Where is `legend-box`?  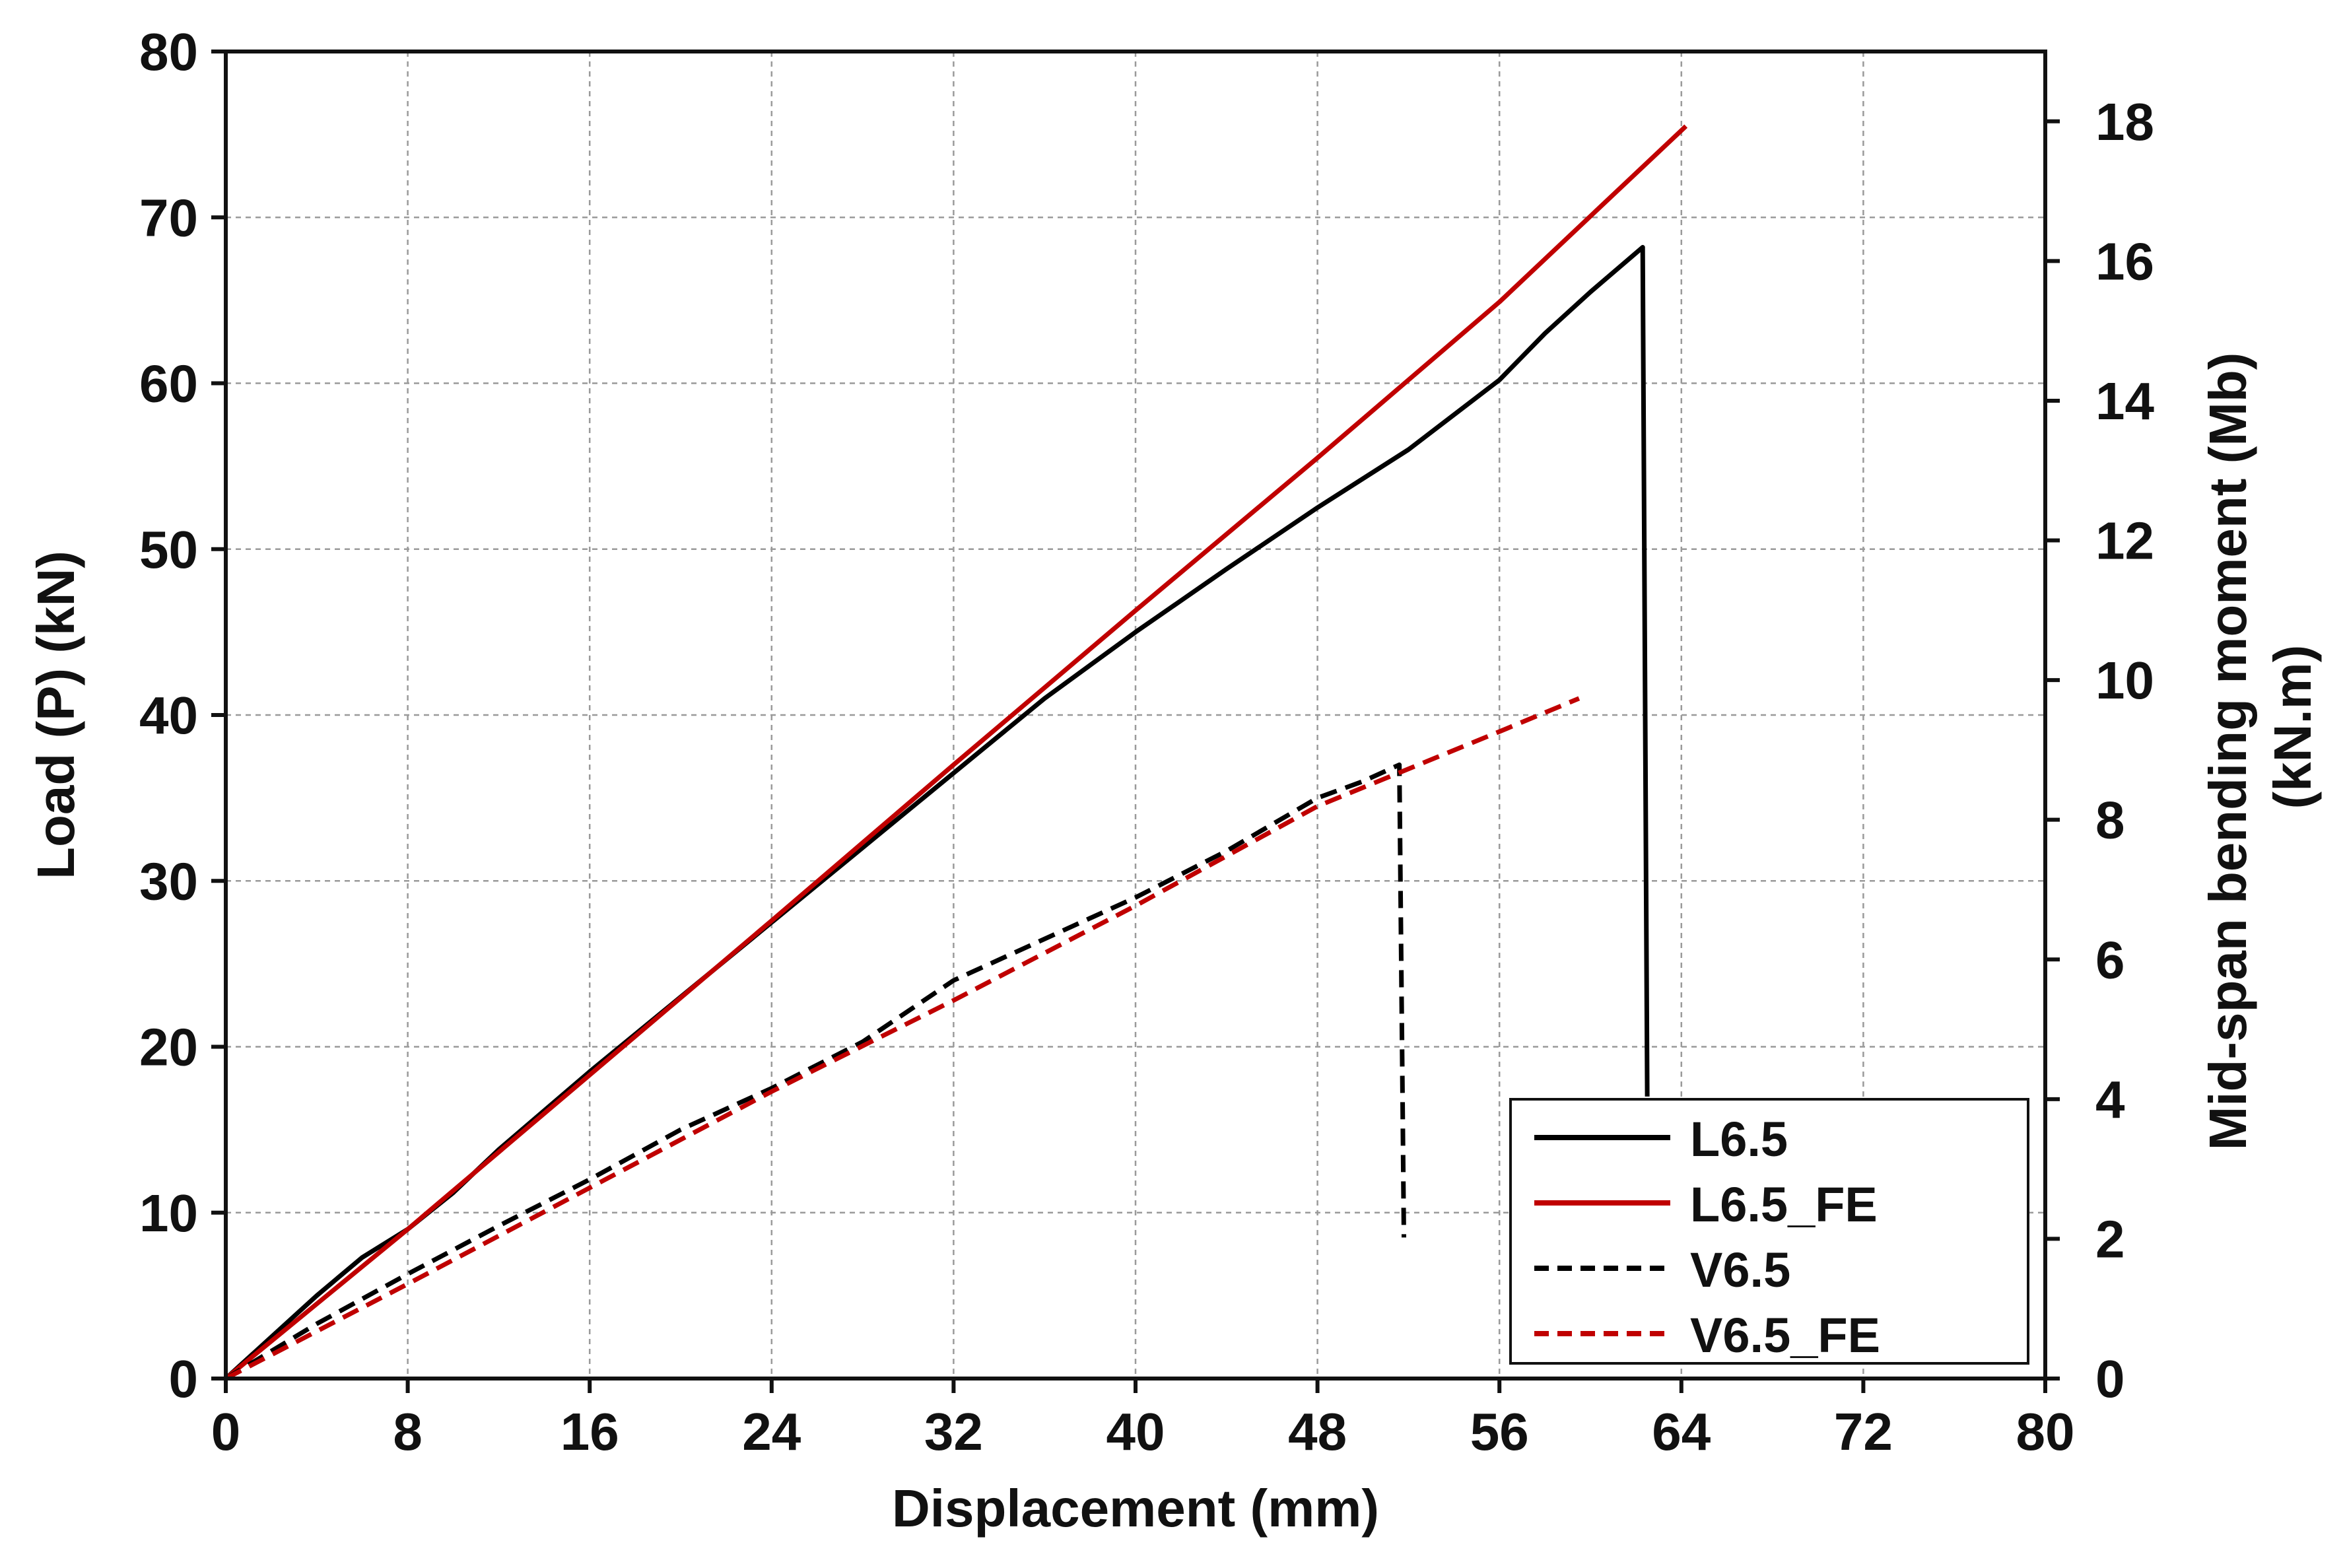 legend-box is located at coordinates (1769, 1231).